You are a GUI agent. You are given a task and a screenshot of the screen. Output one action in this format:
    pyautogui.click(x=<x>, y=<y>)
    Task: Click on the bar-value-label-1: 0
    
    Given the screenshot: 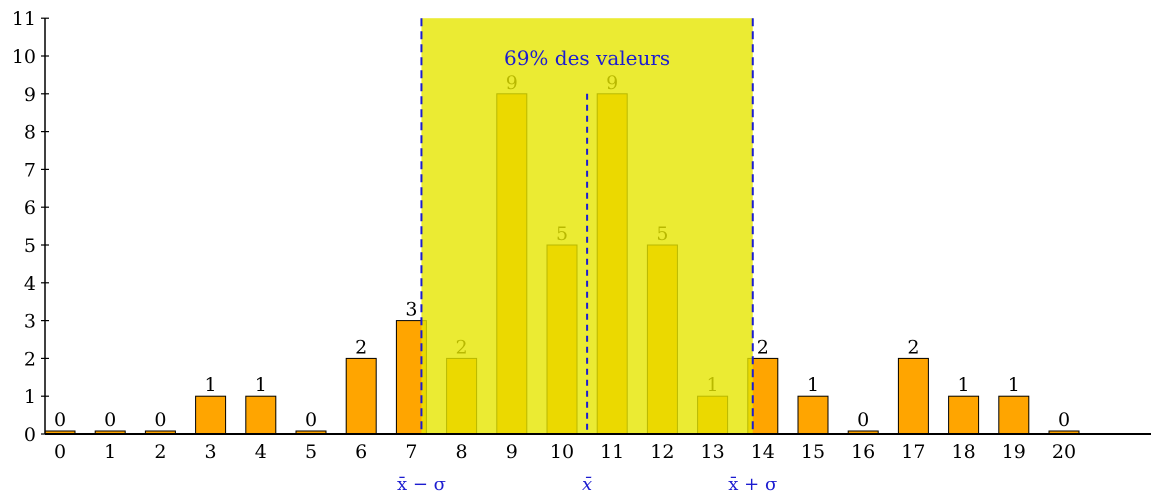 What is the action you would take?
    pyautogui.click(x=110, y=420)
    